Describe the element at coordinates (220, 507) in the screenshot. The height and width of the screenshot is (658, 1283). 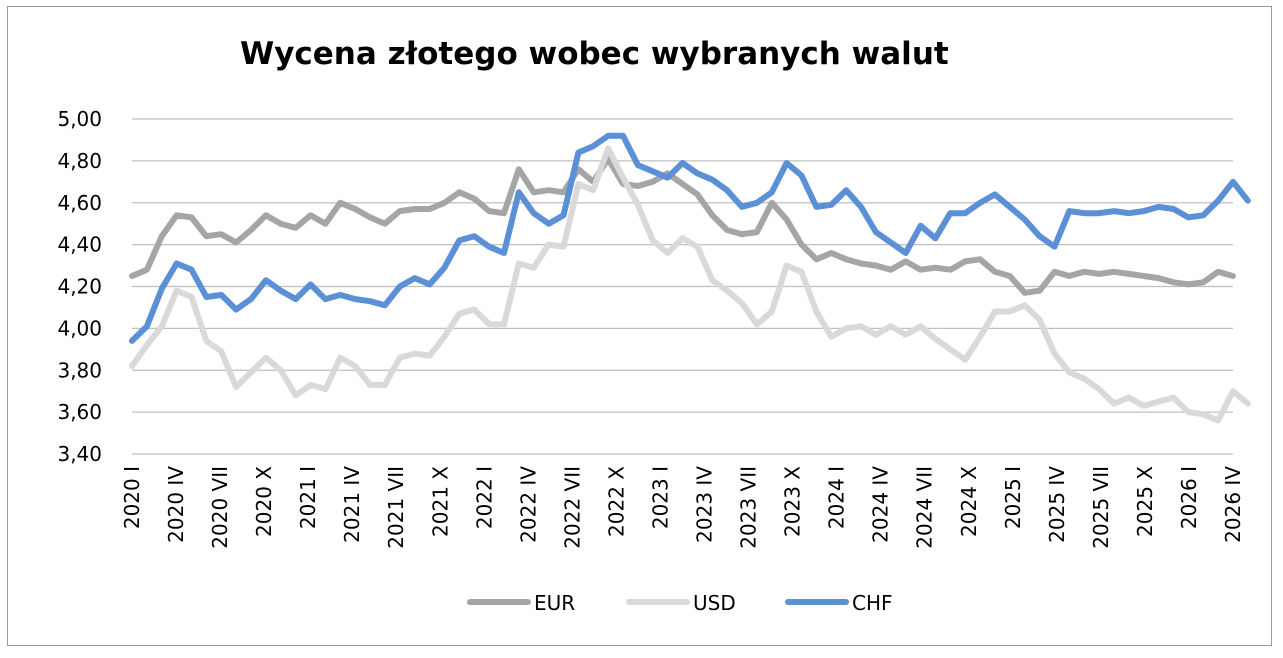
I see `x-tick-label: 2020 VII` at that location.